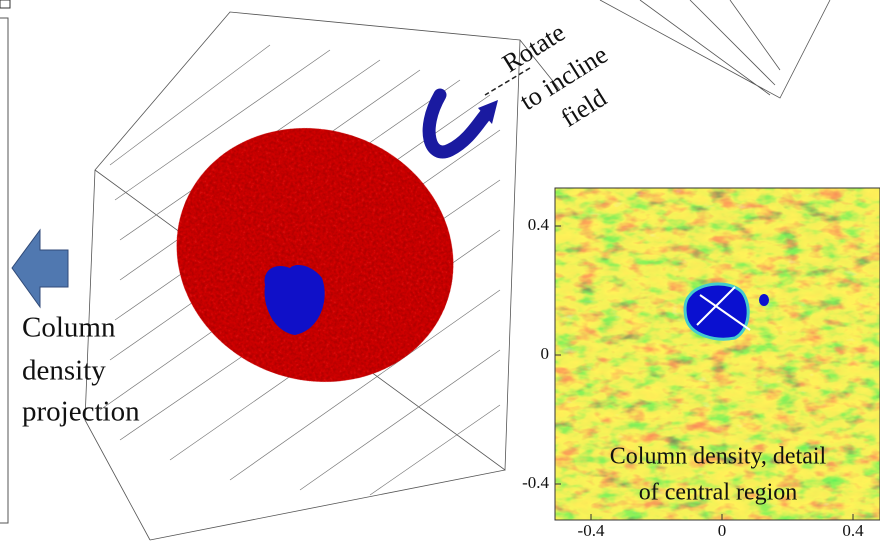 Image resolution: width=880 pixels, height=542 pixels. What do you see at coordinates (40, 268) in the screenshot?
I see `projection-arrow` at bounding box center [40, 268].